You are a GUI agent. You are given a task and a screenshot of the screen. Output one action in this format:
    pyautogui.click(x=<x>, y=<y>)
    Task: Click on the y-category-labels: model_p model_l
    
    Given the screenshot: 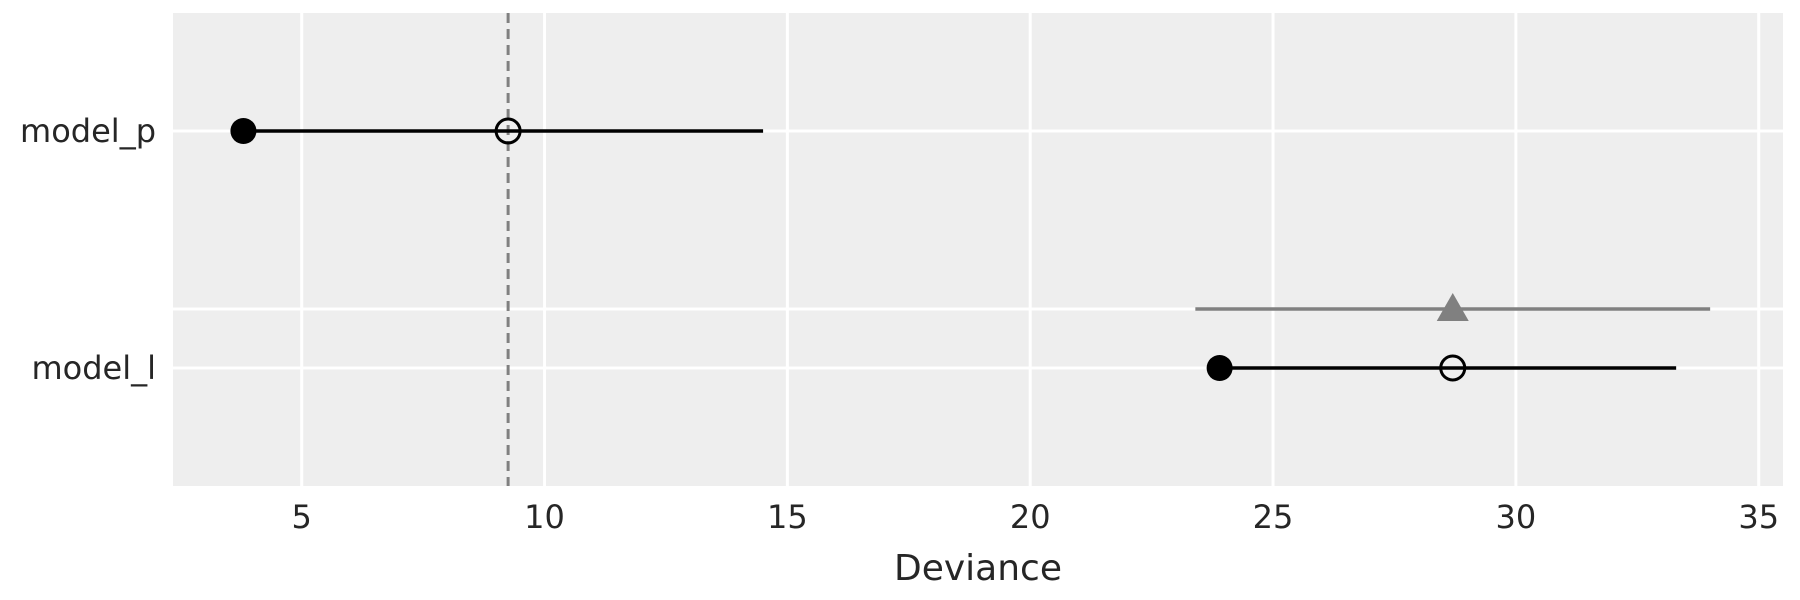 What is the action you would take?
    pyautogui.click(x=88, y=249)
    